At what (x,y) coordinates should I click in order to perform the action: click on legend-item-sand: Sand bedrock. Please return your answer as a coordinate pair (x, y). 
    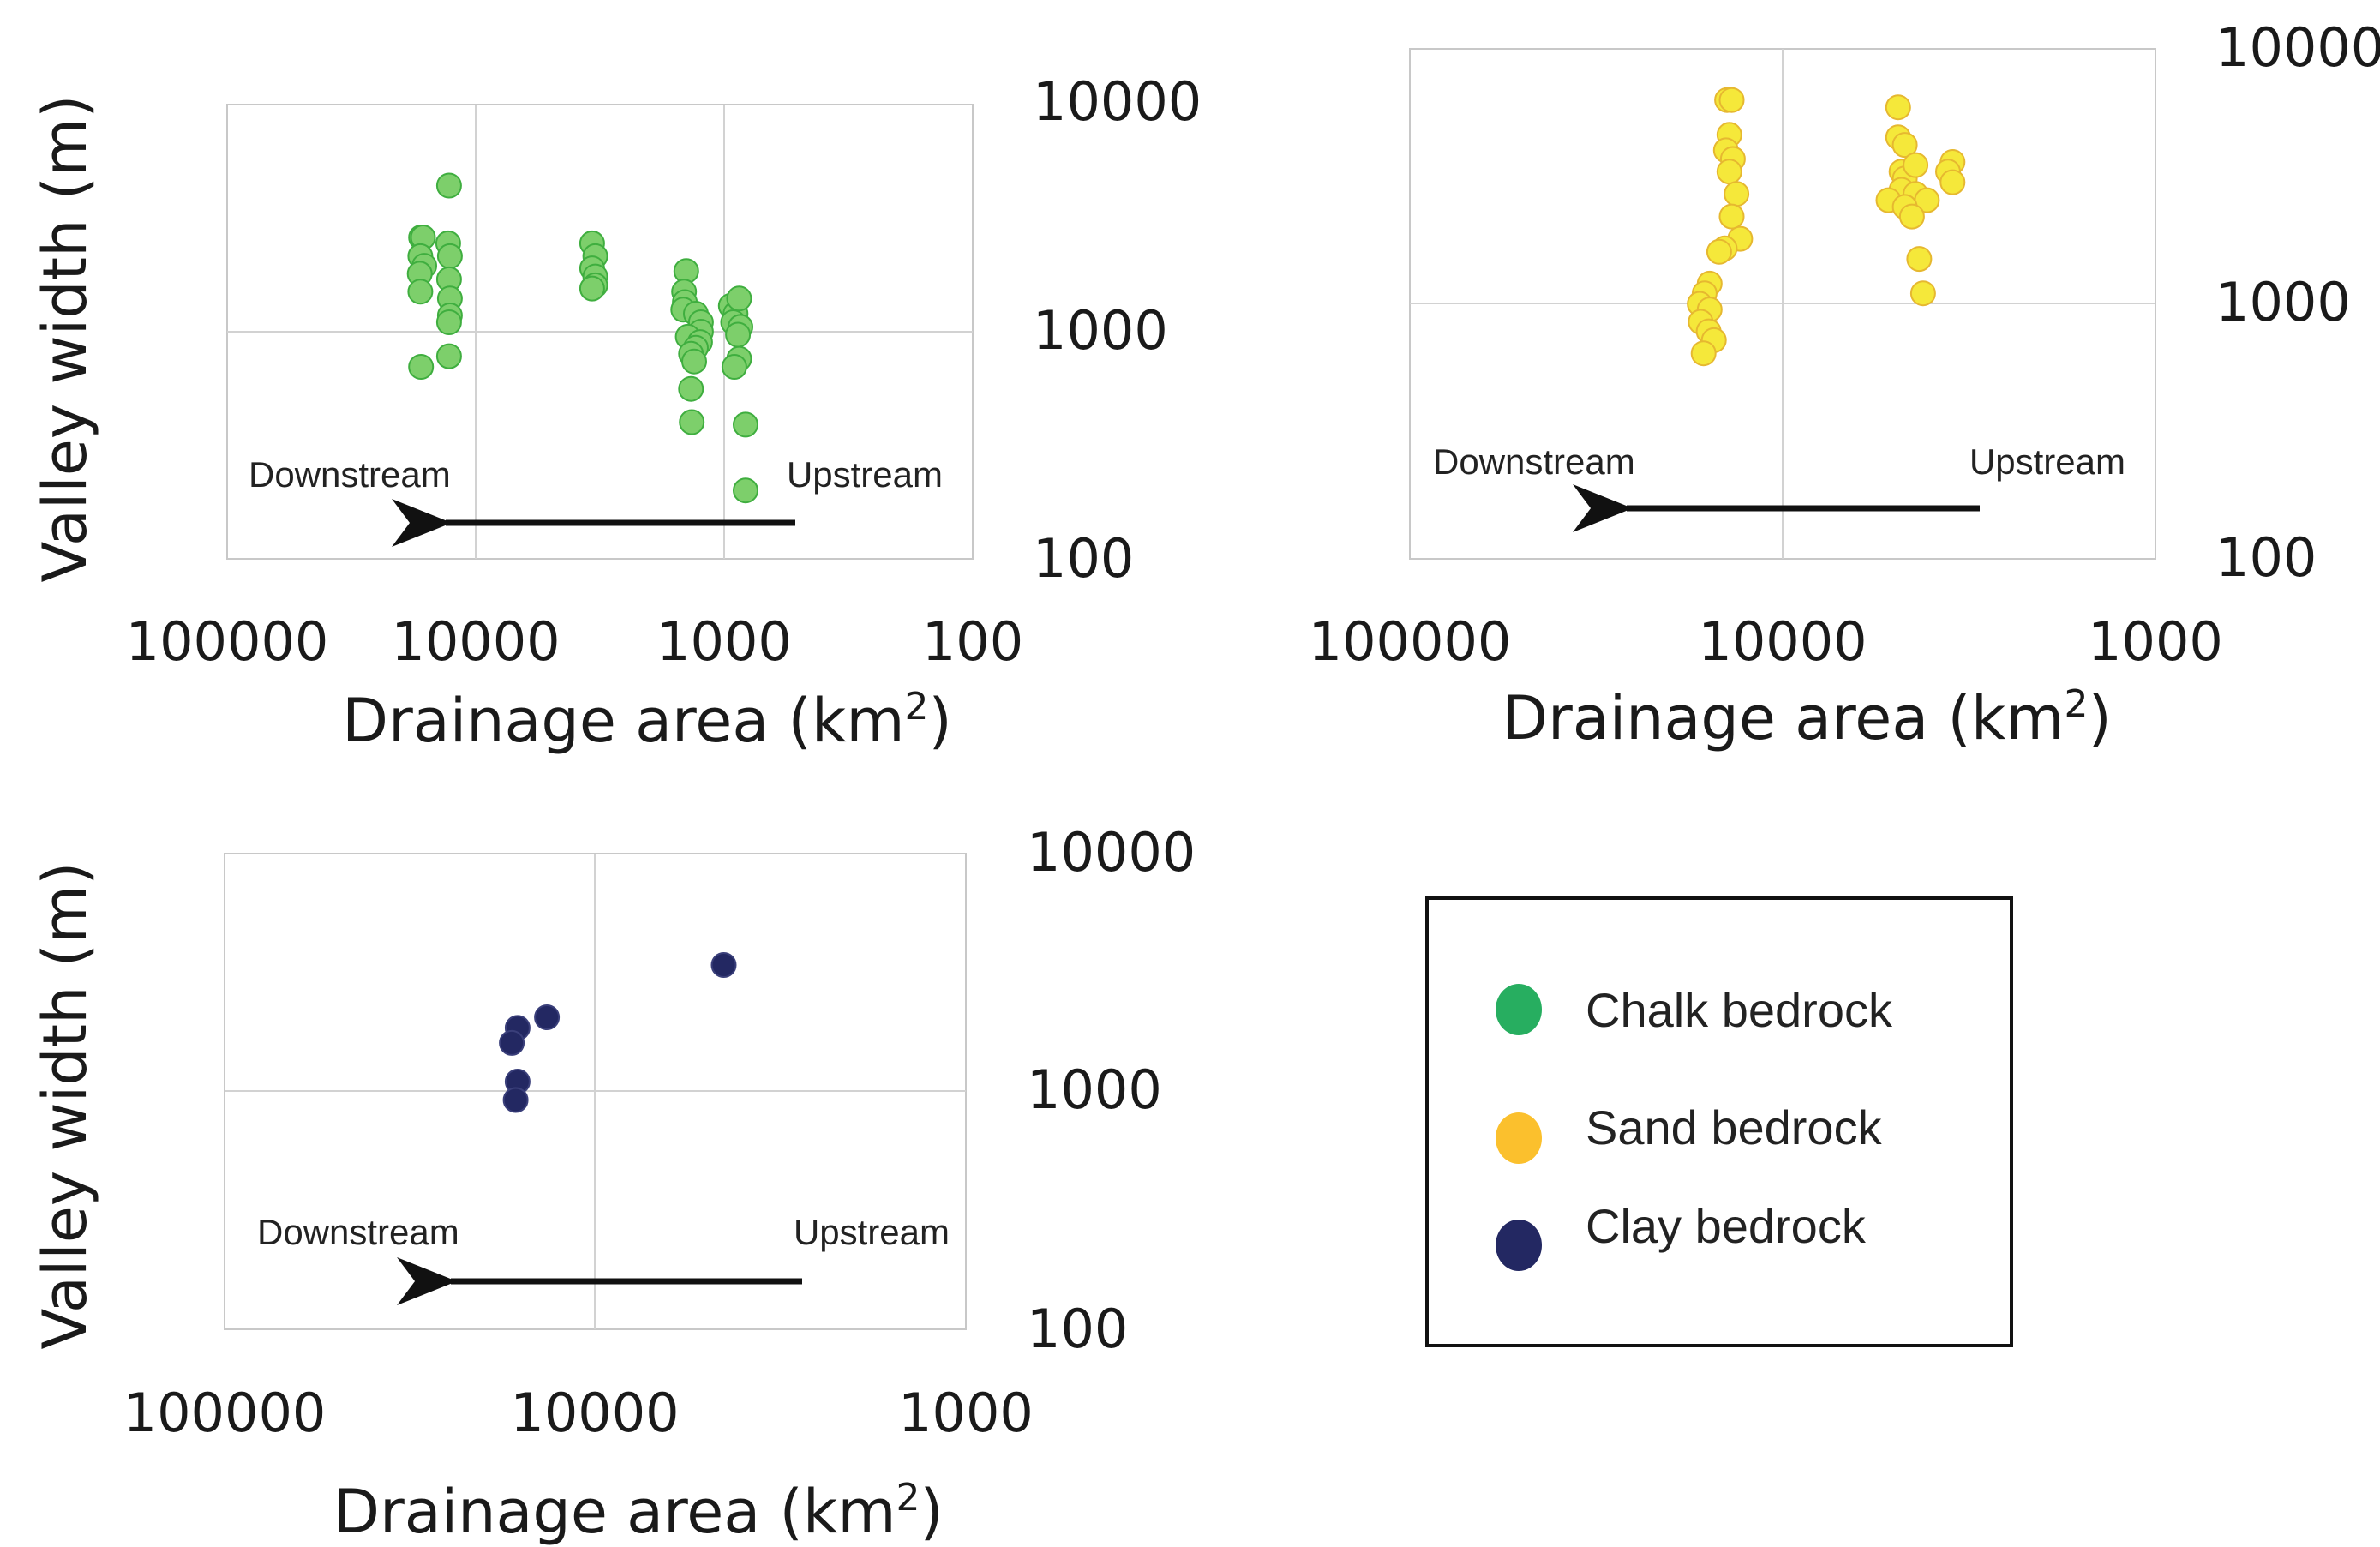
    Looking at the image, I should click on (1690, 1132).